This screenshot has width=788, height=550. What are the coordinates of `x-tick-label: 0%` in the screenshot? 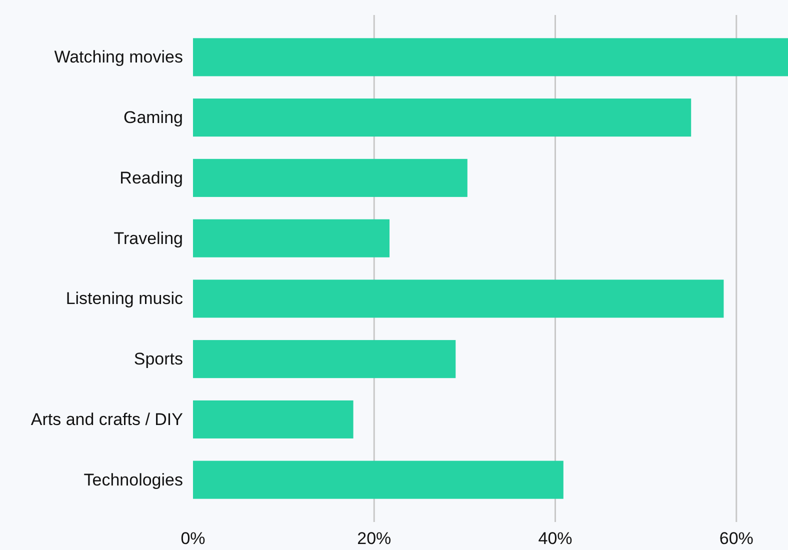 It's located at (193, 538).